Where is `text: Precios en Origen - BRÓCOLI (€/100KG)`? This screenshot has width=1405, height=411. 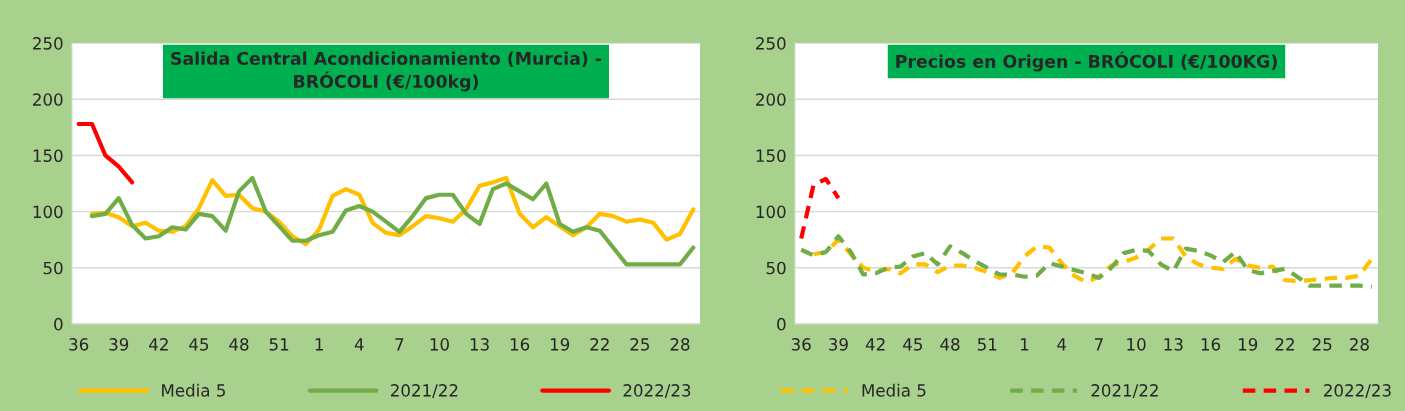 text: Precios en Origen - BRÓCOLI (€/100KG) is located at coordinates (1086, 61).